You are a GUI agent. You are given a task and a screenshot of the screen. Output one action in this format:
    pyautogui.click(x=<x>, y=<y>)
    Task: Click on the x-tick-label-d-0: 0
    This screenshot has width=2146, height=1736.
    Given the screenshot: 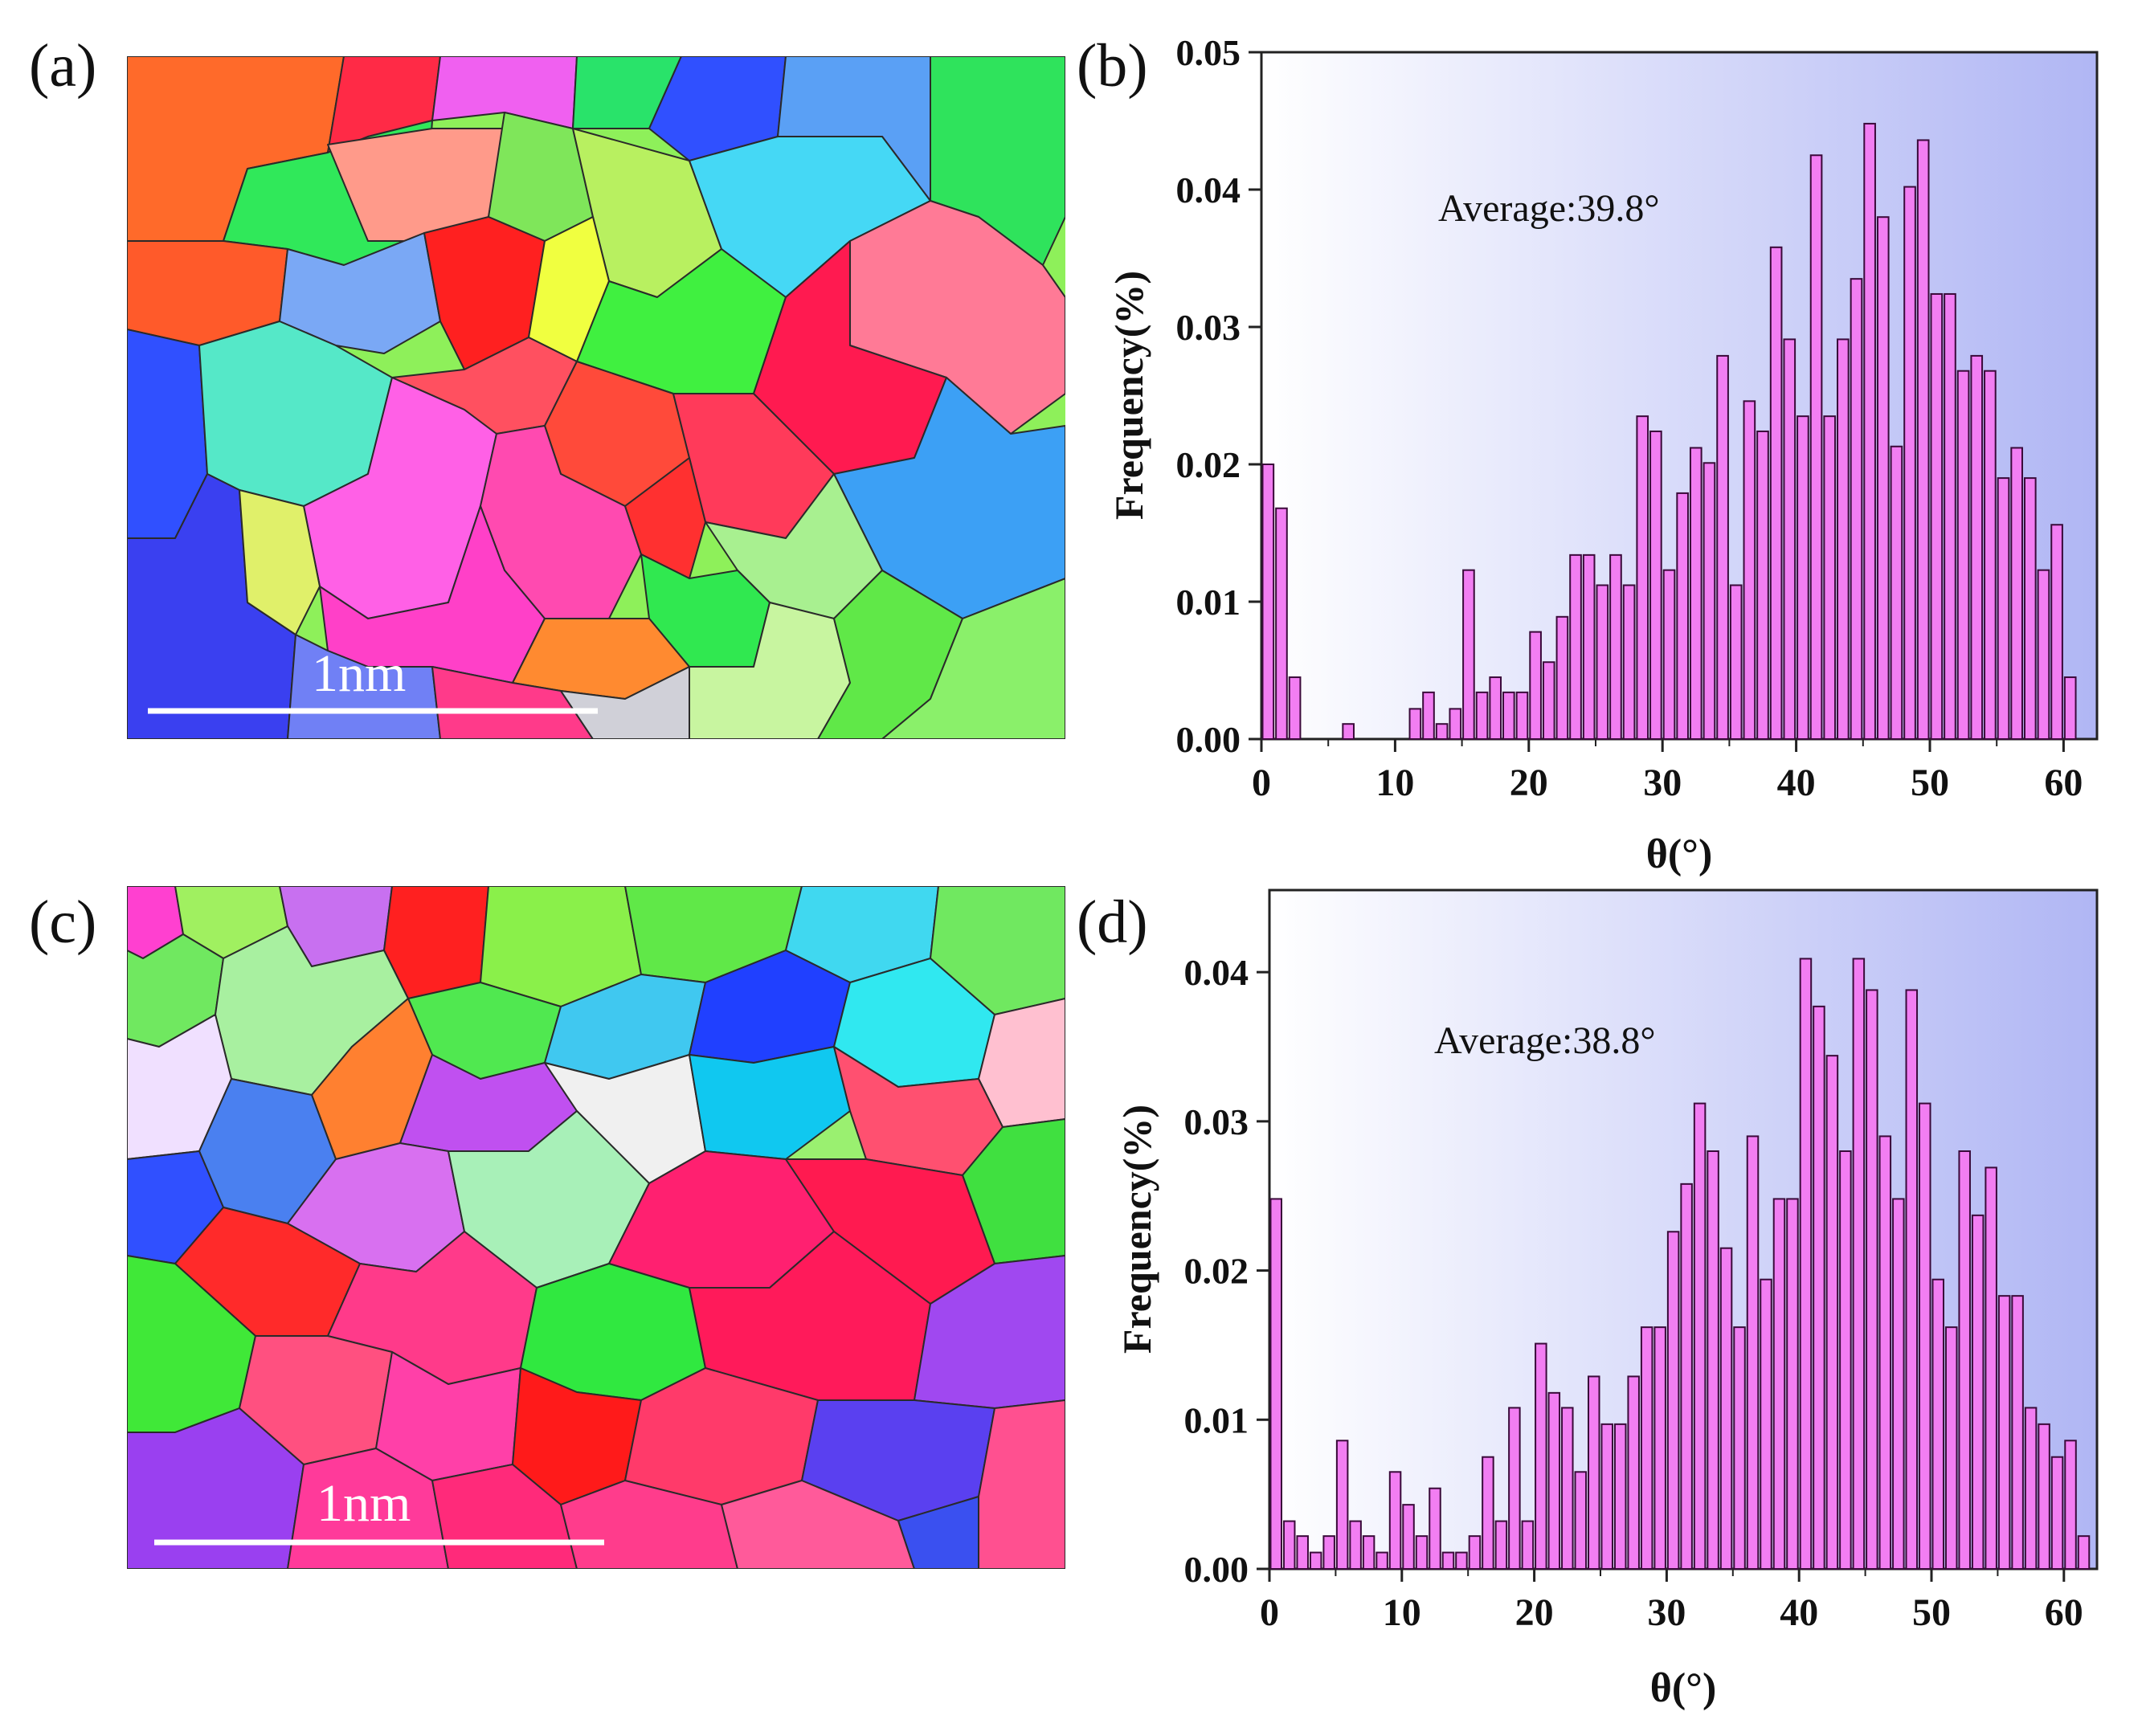 What is the action you would take?
    pyautogui.click(x=1269, y=1612)
    